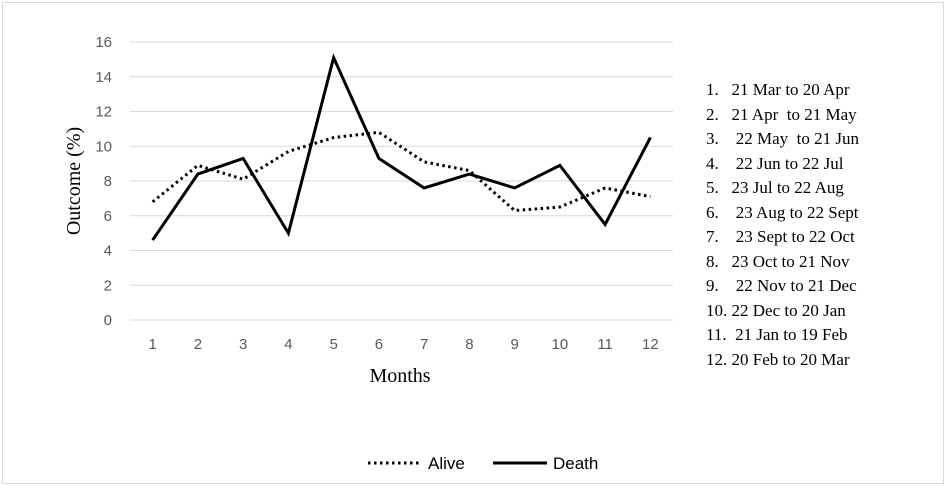 This screenshot has height=488, width=948. Describe the element at coordinates (152, 344) in the screenshot. I see `x-tick-label: 1` at that location.